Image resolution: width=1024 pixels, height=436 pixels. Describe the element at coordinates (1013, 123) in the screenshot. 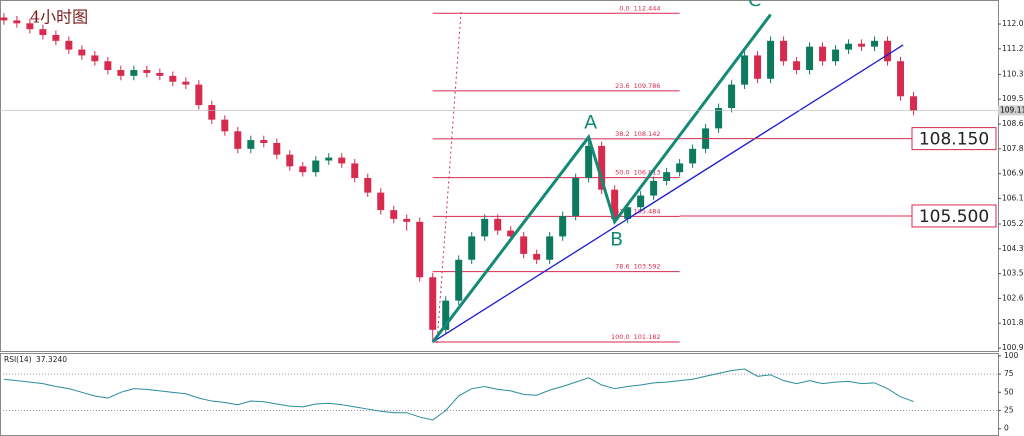

I see `y-tick-label: 108.650` at that location.